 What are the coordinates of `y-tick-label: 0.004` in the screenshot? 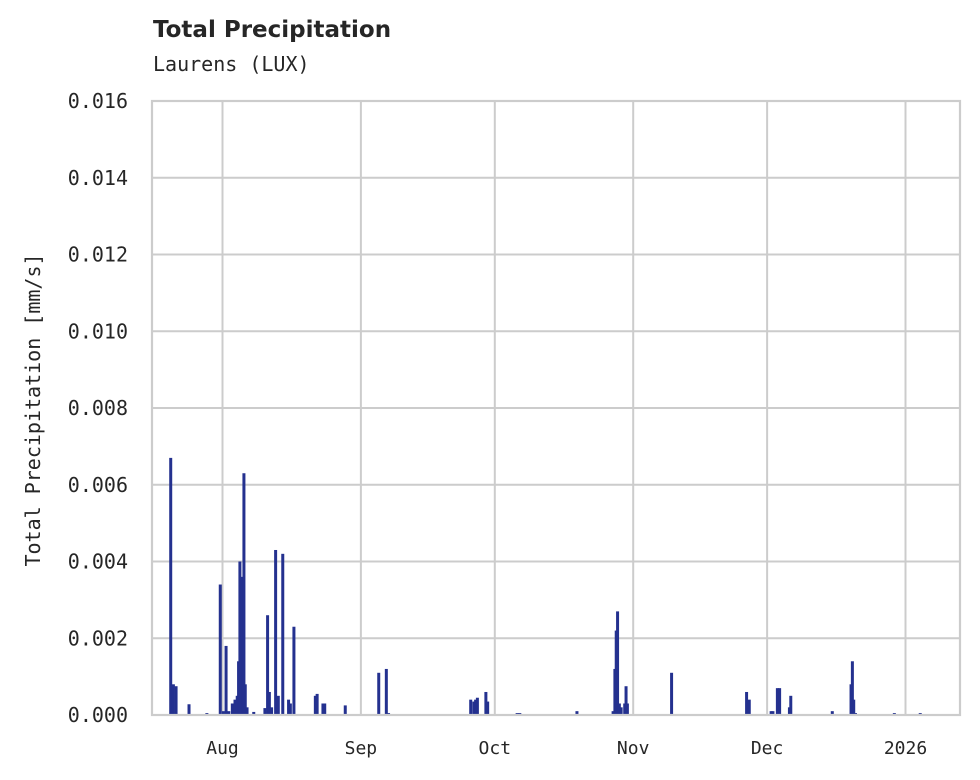 It's located at (98, 562).